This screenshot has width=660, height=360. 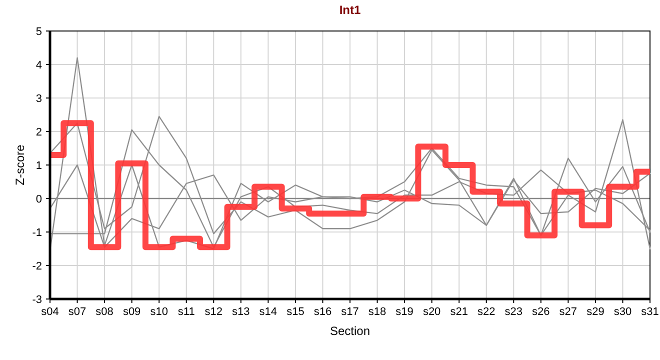 I want to click on x-tick-label: s29, so click(x=595, y=312).